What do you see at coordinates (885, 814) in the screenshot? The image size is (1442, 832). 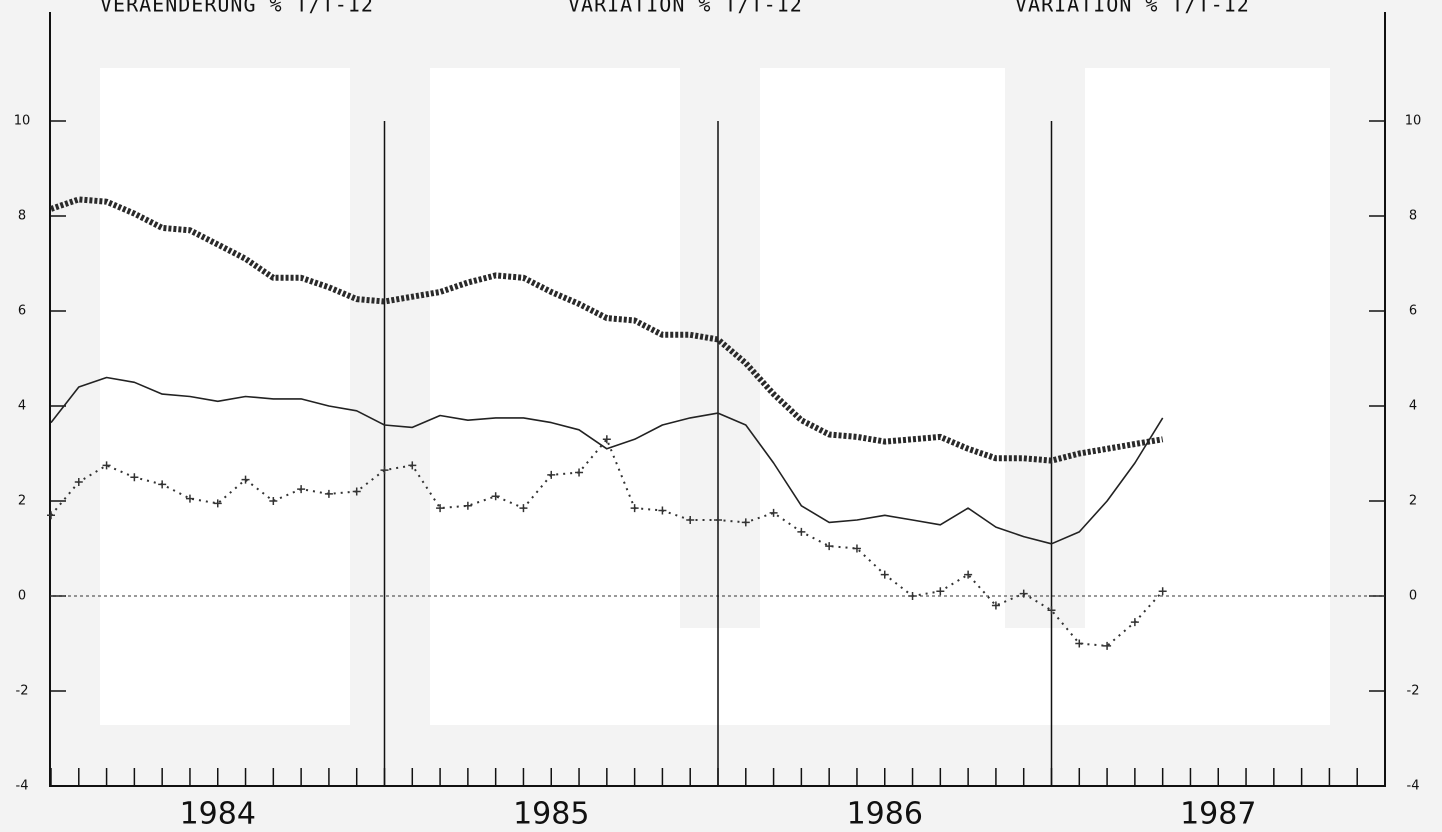 I see `x-tick-label: 1986` at bounding box center [885, 814].